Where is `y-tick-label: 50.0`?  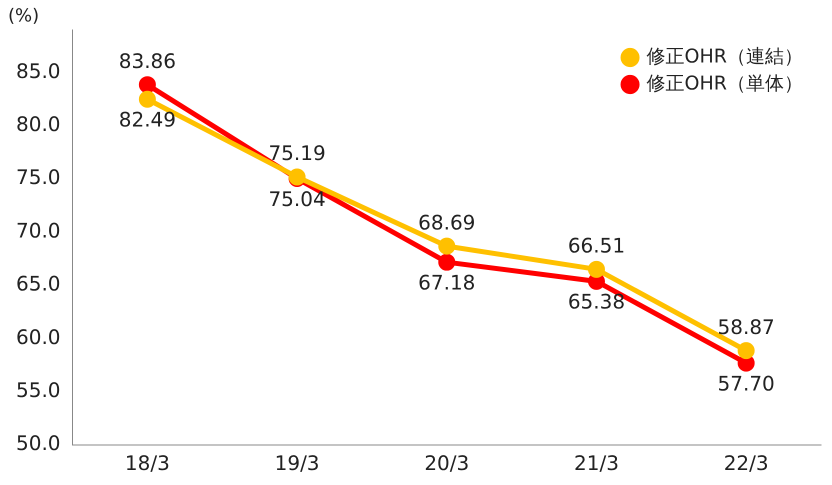 y-tick-label: 50.0 is located at coordinates (38, 443).